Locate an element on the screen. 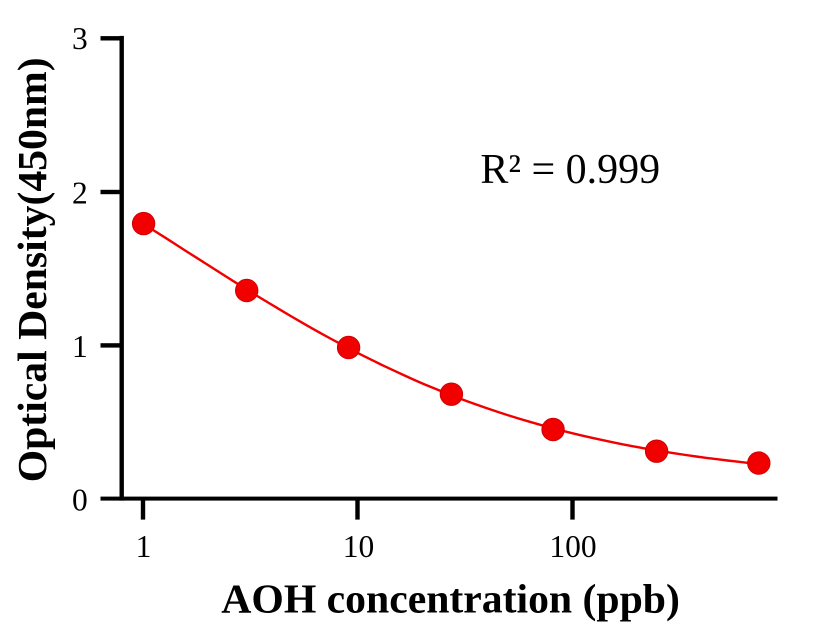 This screenshot has width=816, height=640. svg-text: 100 is located at coordinates (572, 546).